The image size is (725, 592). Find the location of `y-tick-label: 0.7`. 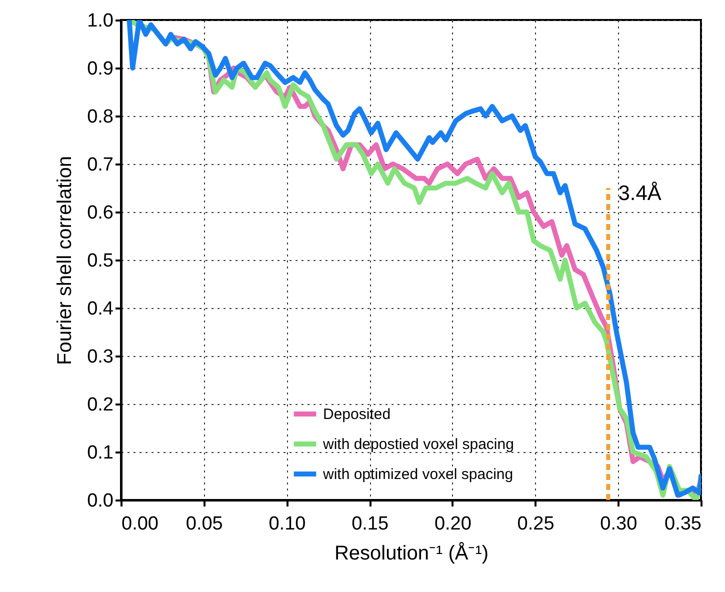

y-tick-label: 0.7 is located at coordinates (100, 165).